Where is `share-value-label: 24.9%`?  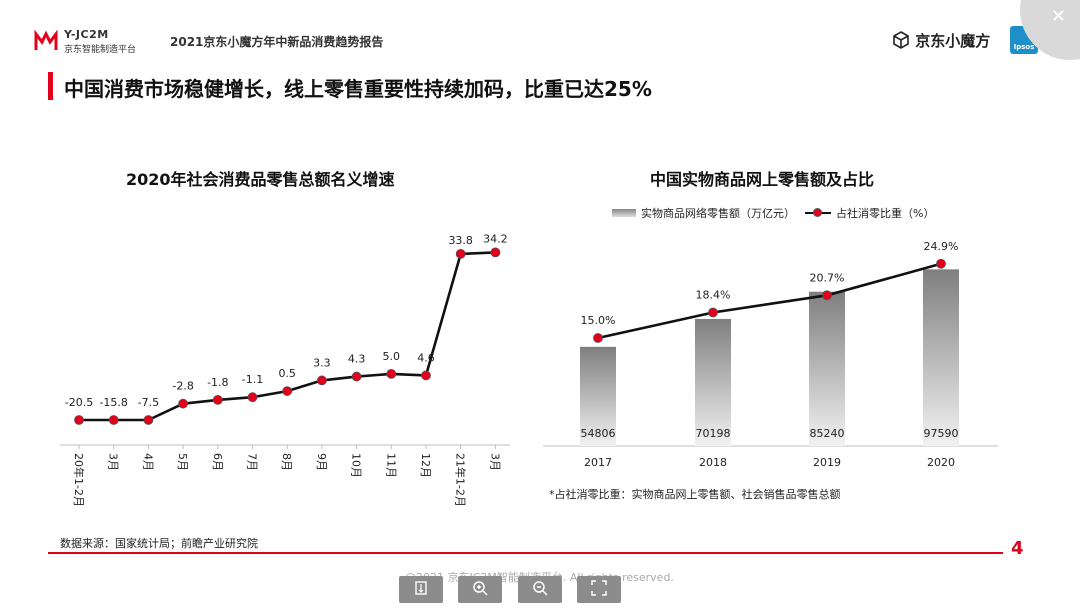
share-value-label: 24.9% is located at coordinates (941, 246).